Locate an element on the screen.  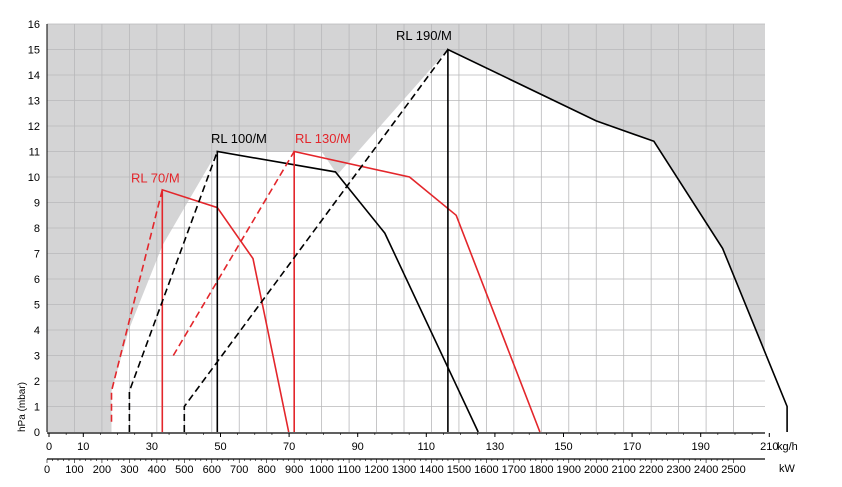
y-tick-label: 12 is located at coordinates (34, 127).